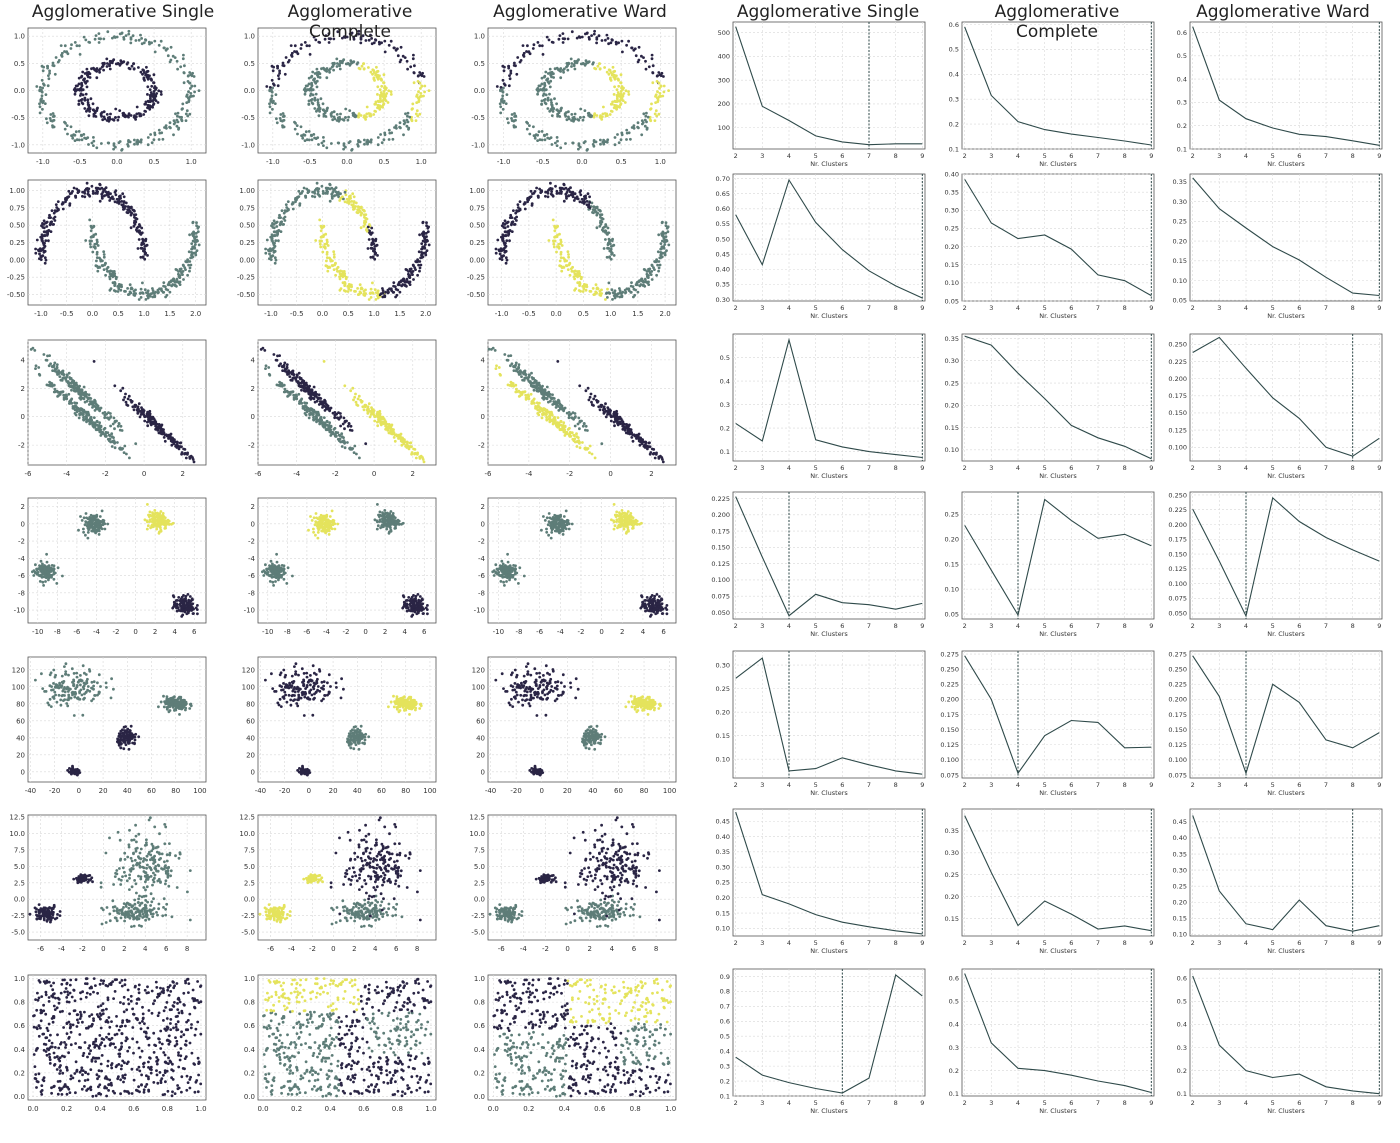 This screenshot has height=1143, width=1400. I want to click on x-tick-label: 2.0, so click(665, 314).